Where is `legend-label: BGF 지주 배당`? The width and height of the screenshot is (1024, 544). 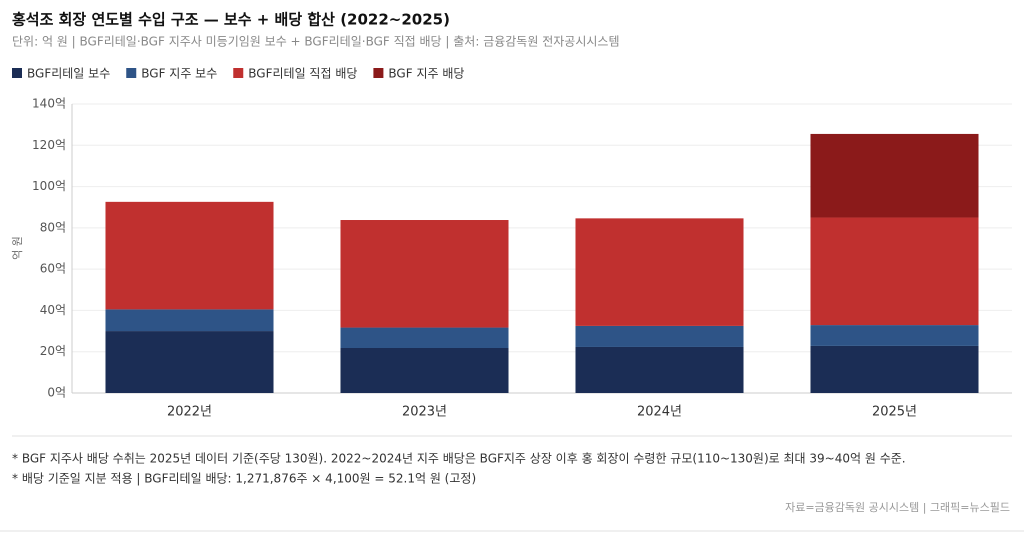
legend-label: BGF 지주 배당 is located at coordinates (426, 74).